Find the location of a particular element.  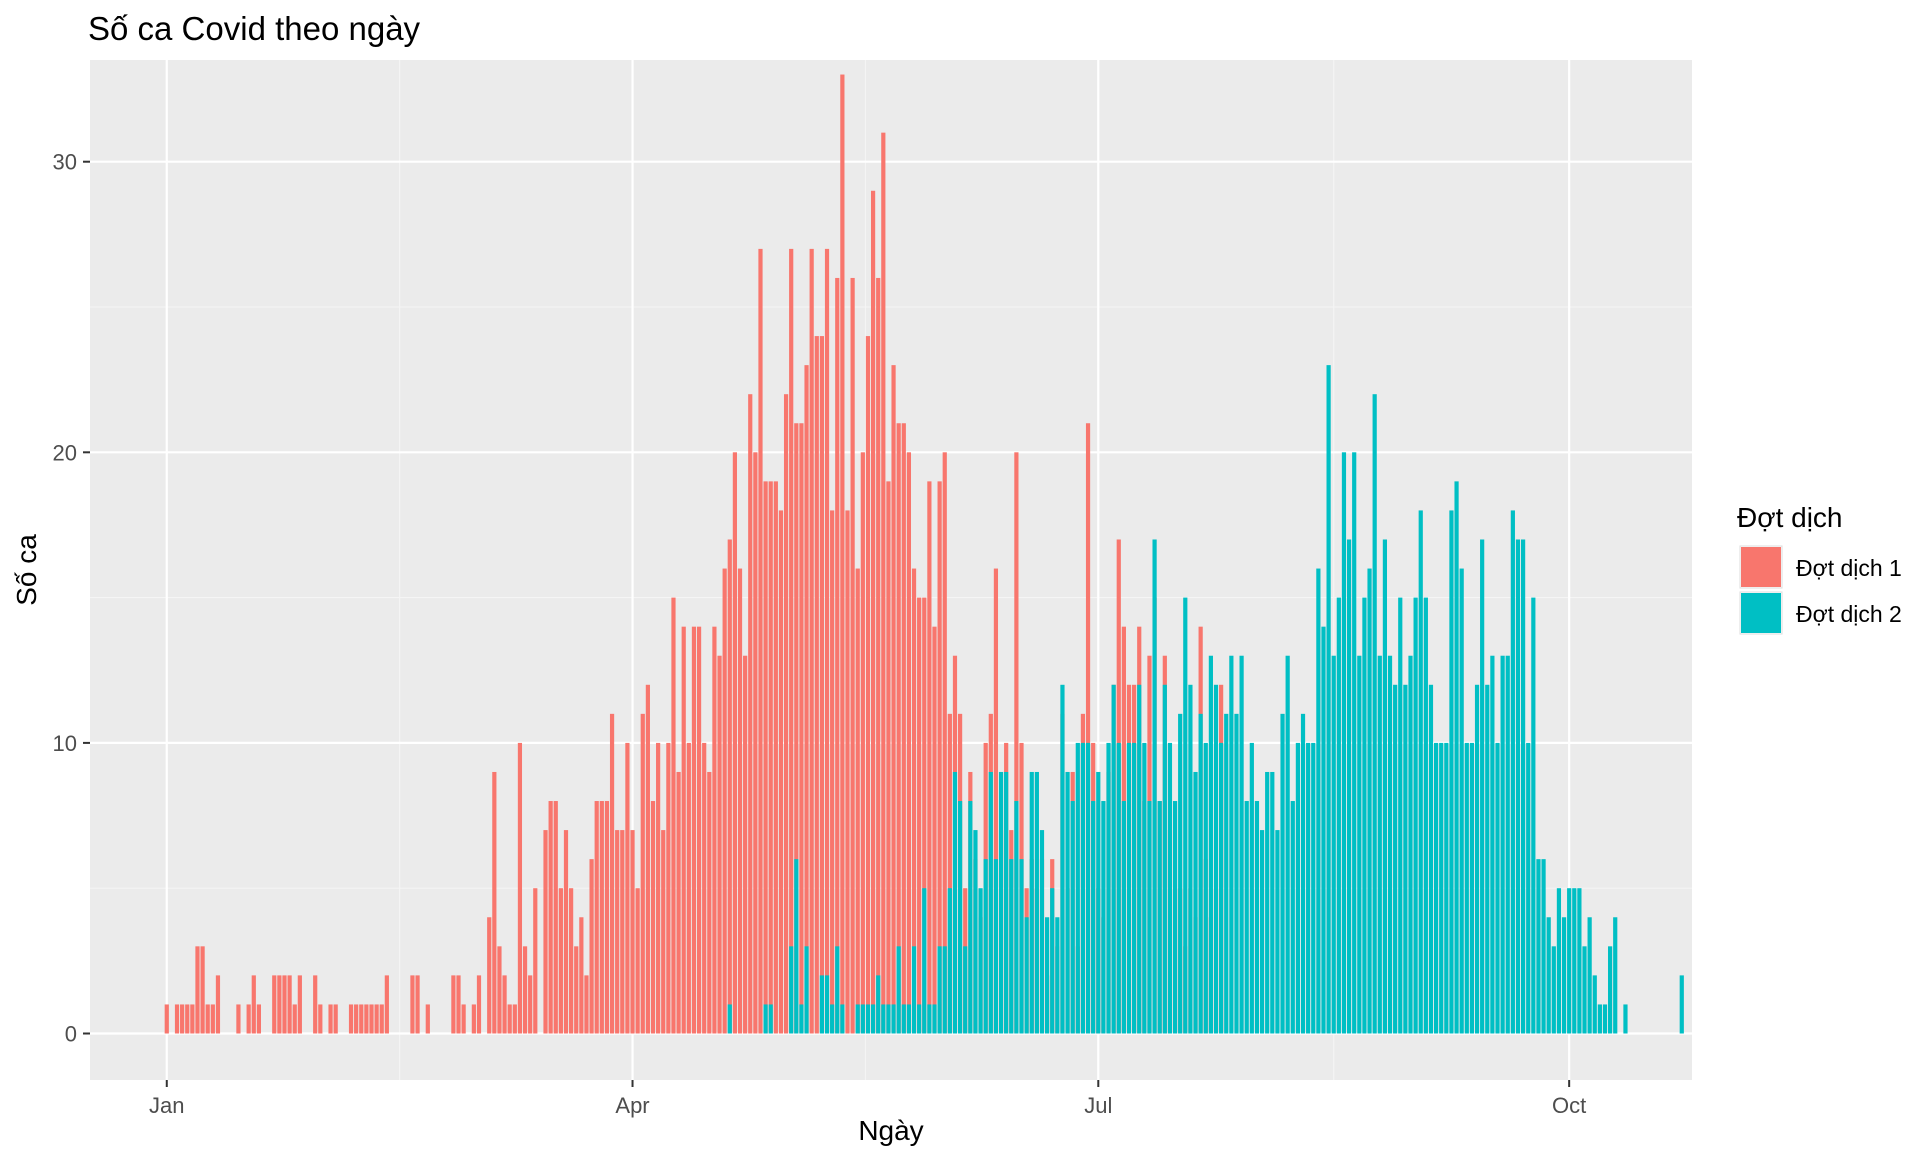

legend-label-dot-dich-2: Đợt dịch 2 is located at coordinates (1849, 614).